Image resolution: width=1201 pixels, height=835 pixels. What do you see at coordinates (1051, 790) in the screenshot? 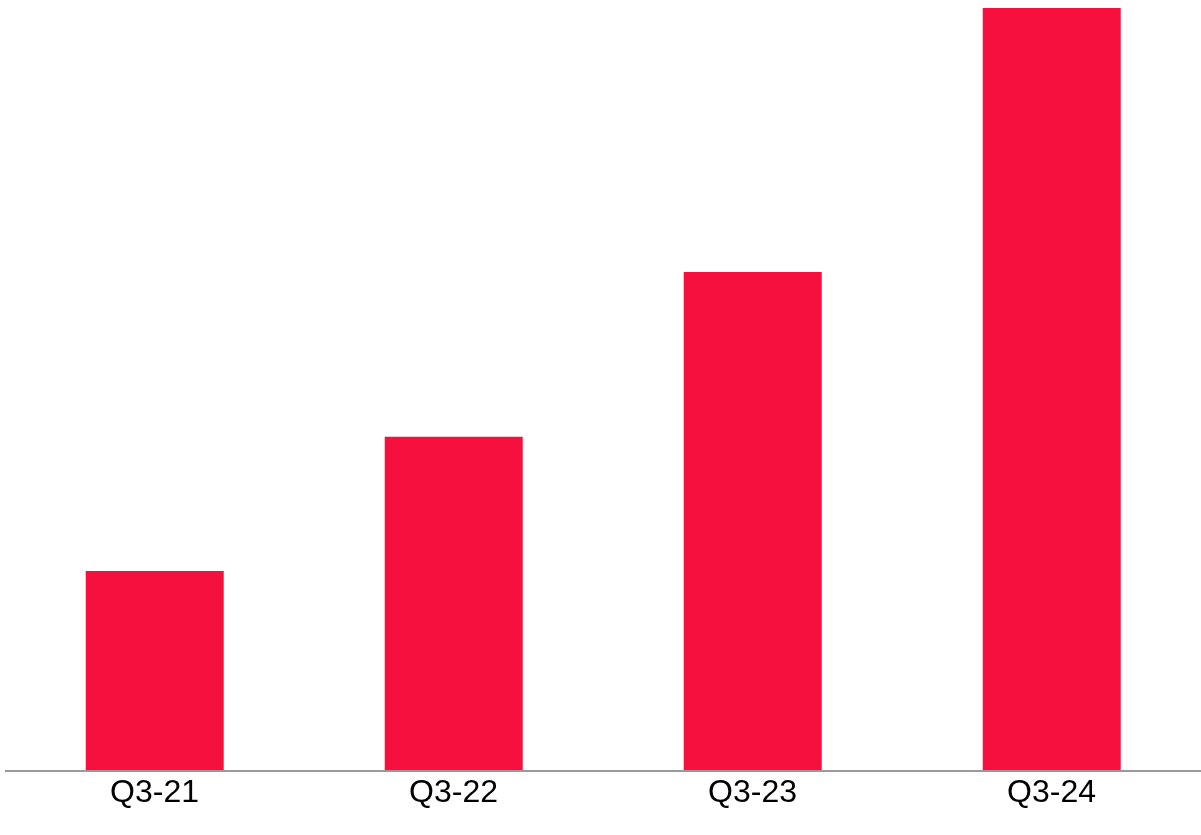
I see `x-tick-label: Q3-24` at bounding box center [1051, 790].